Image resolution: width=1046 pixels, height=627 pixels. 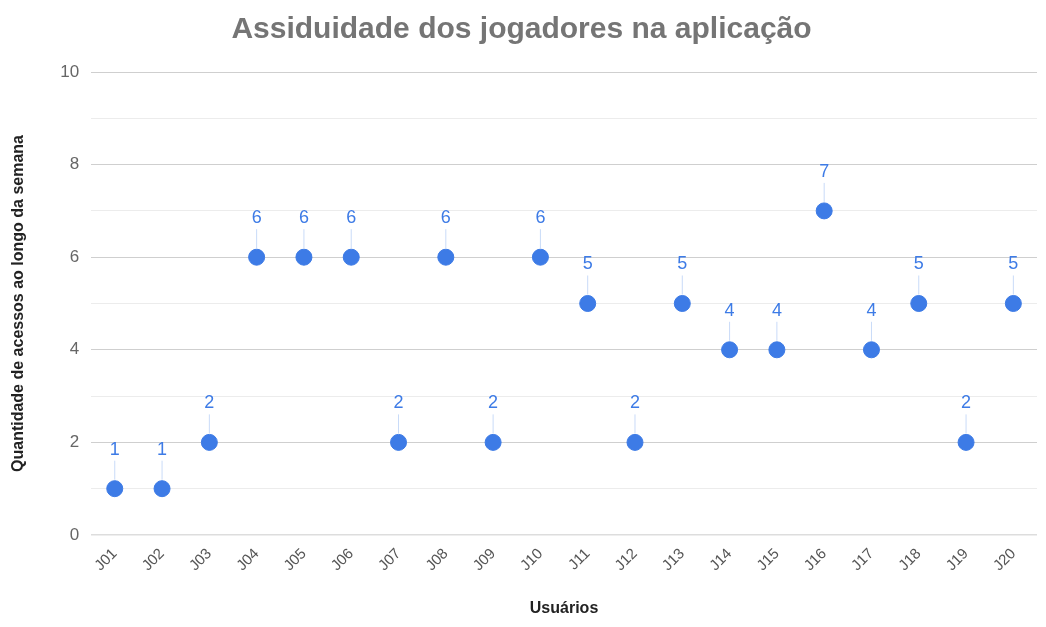 What do you see at coordinates (909, 559) in the screenshot?
I see `x-tick-label: J18` at bounding box center [909, 559].